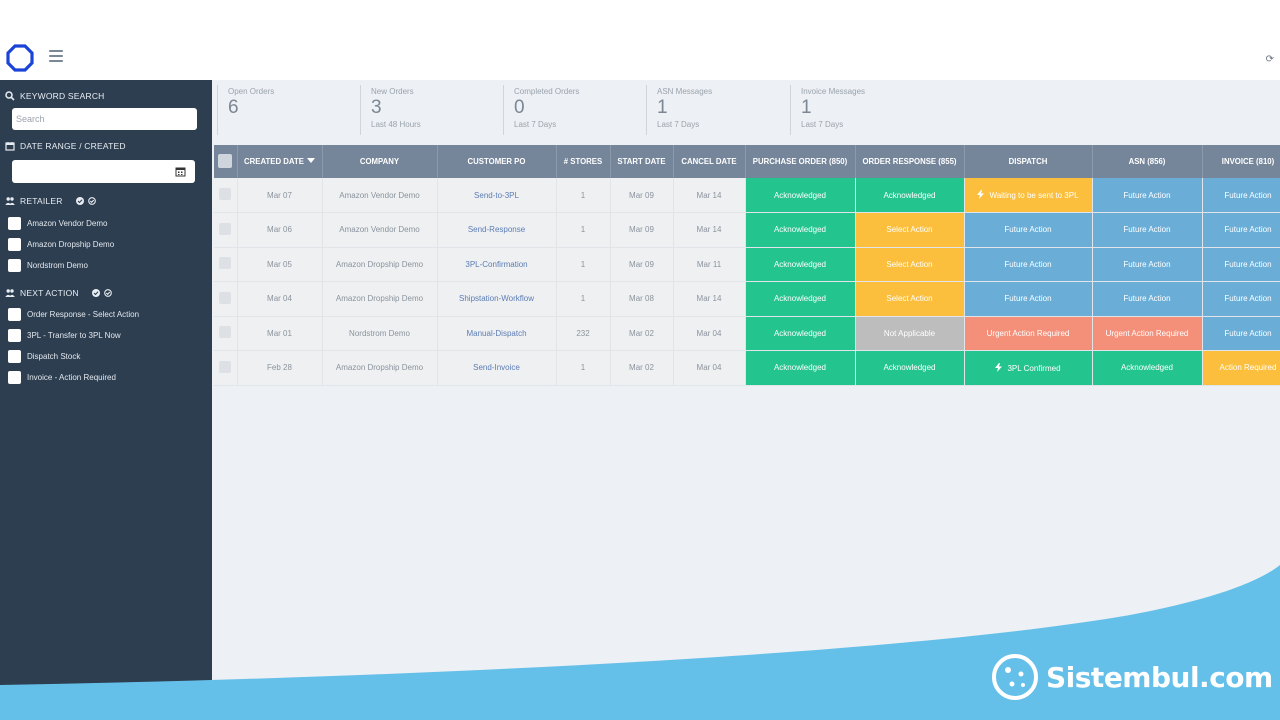 This screenshot has height=720, width=1280. What do you see at coordinates (62, 377) in the screenshot?
I see `next-action-item-invoice: Invoice - Action Required` at bounding box center [62, 377].